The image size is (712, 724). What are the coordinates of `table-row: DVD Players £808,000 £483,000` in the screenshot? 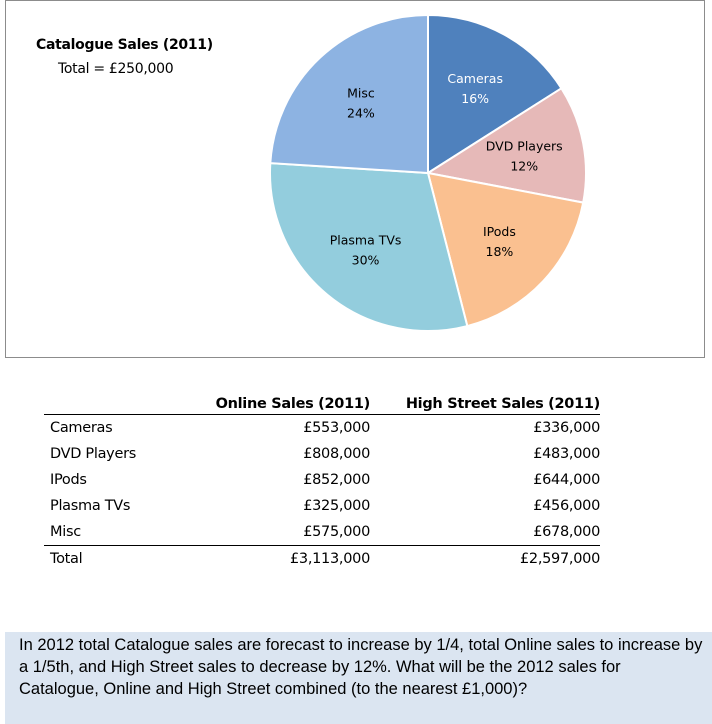 It's located at (322, 454).